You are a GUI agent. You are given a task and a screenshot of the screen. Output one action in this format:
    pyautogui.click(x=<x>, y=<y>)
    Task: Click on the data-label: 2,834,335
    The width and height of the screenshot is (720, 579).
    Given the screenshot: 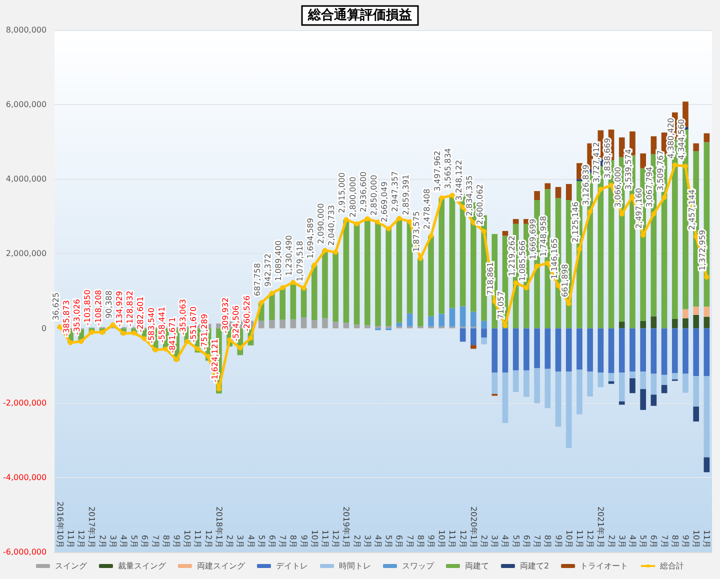 What is the action you would take?
    pyautogui.click(x=469, y=195)
    